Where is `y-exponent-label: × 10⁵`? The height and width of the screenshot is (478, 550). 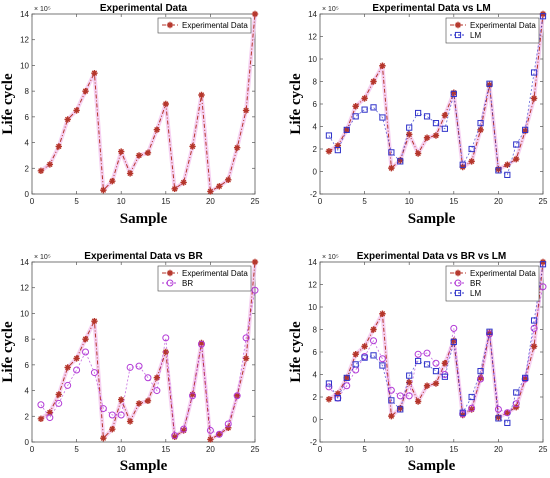
y-exponent-label: × 10⁵ is located at coordinates (330, 9).